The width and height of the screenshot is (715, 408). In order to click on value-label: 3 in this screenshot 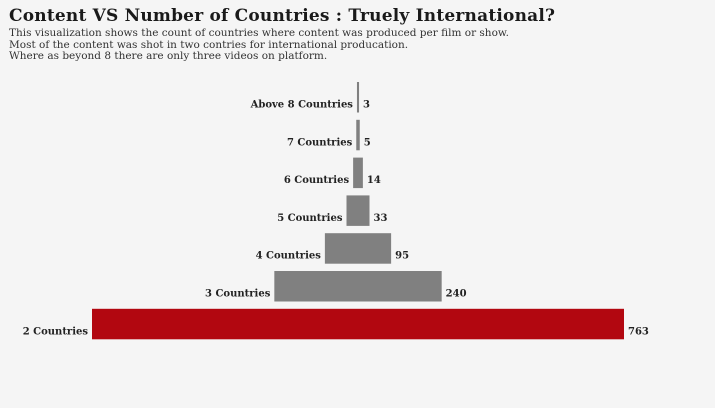, I will do `click(366, 105)`.